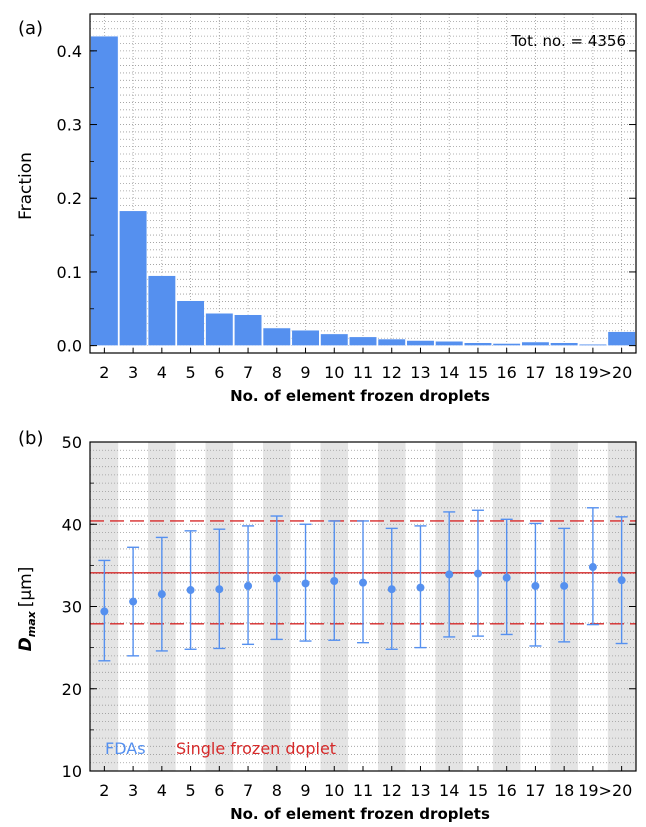 The width and height of the screenshot is (646, 827). I want to click on panel-a-xtick-label: 13, so click(420, 372).